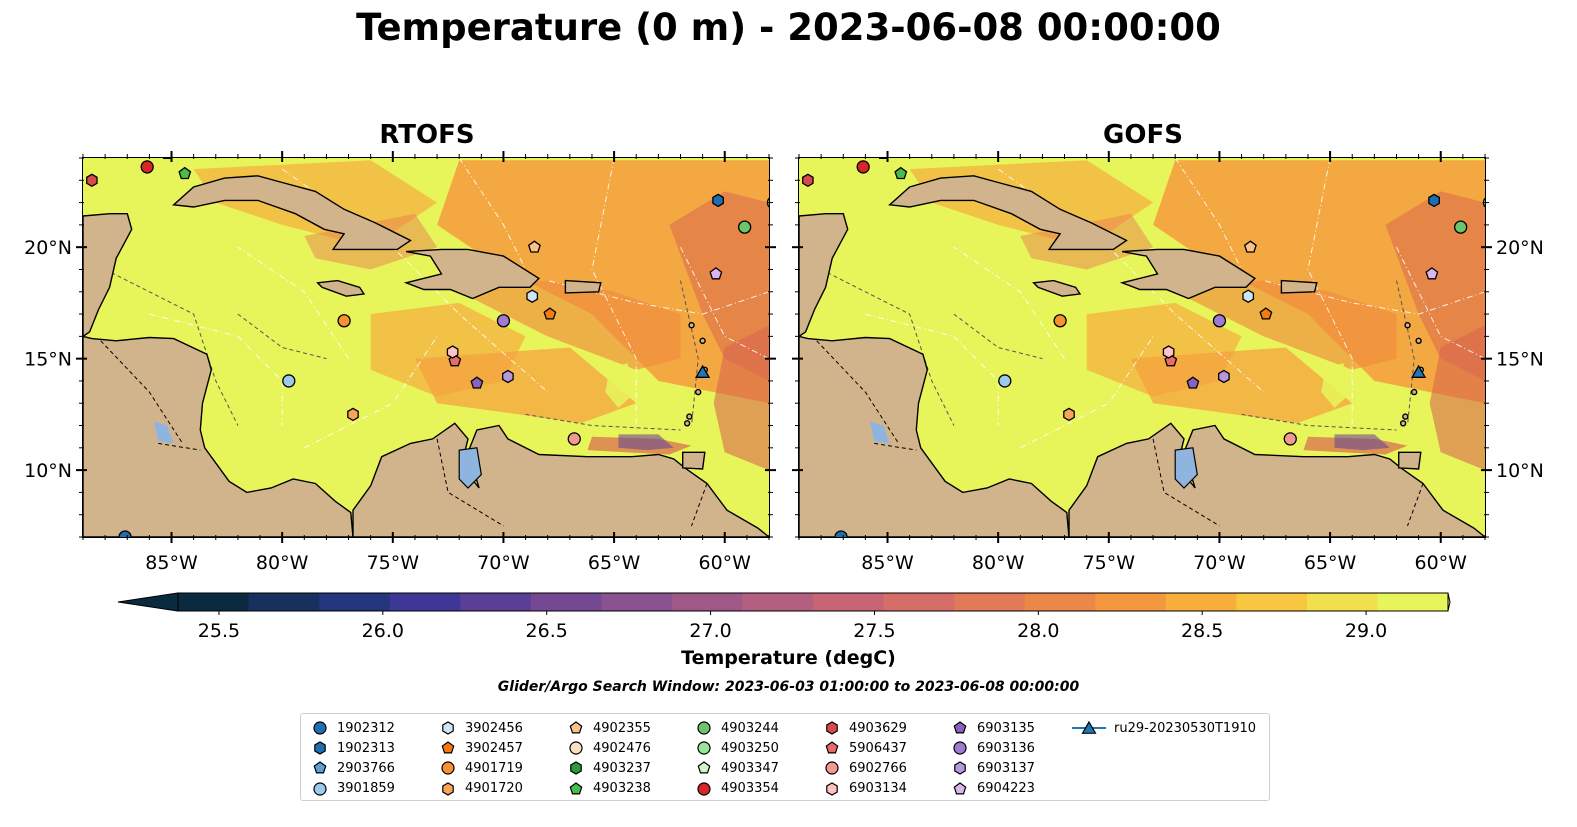 This screenshot has height=827, width=1577. Describe the element at coordinates (1366, 631) in the screenshot. I see `colorbar-tick-label: 29.0` at that location.